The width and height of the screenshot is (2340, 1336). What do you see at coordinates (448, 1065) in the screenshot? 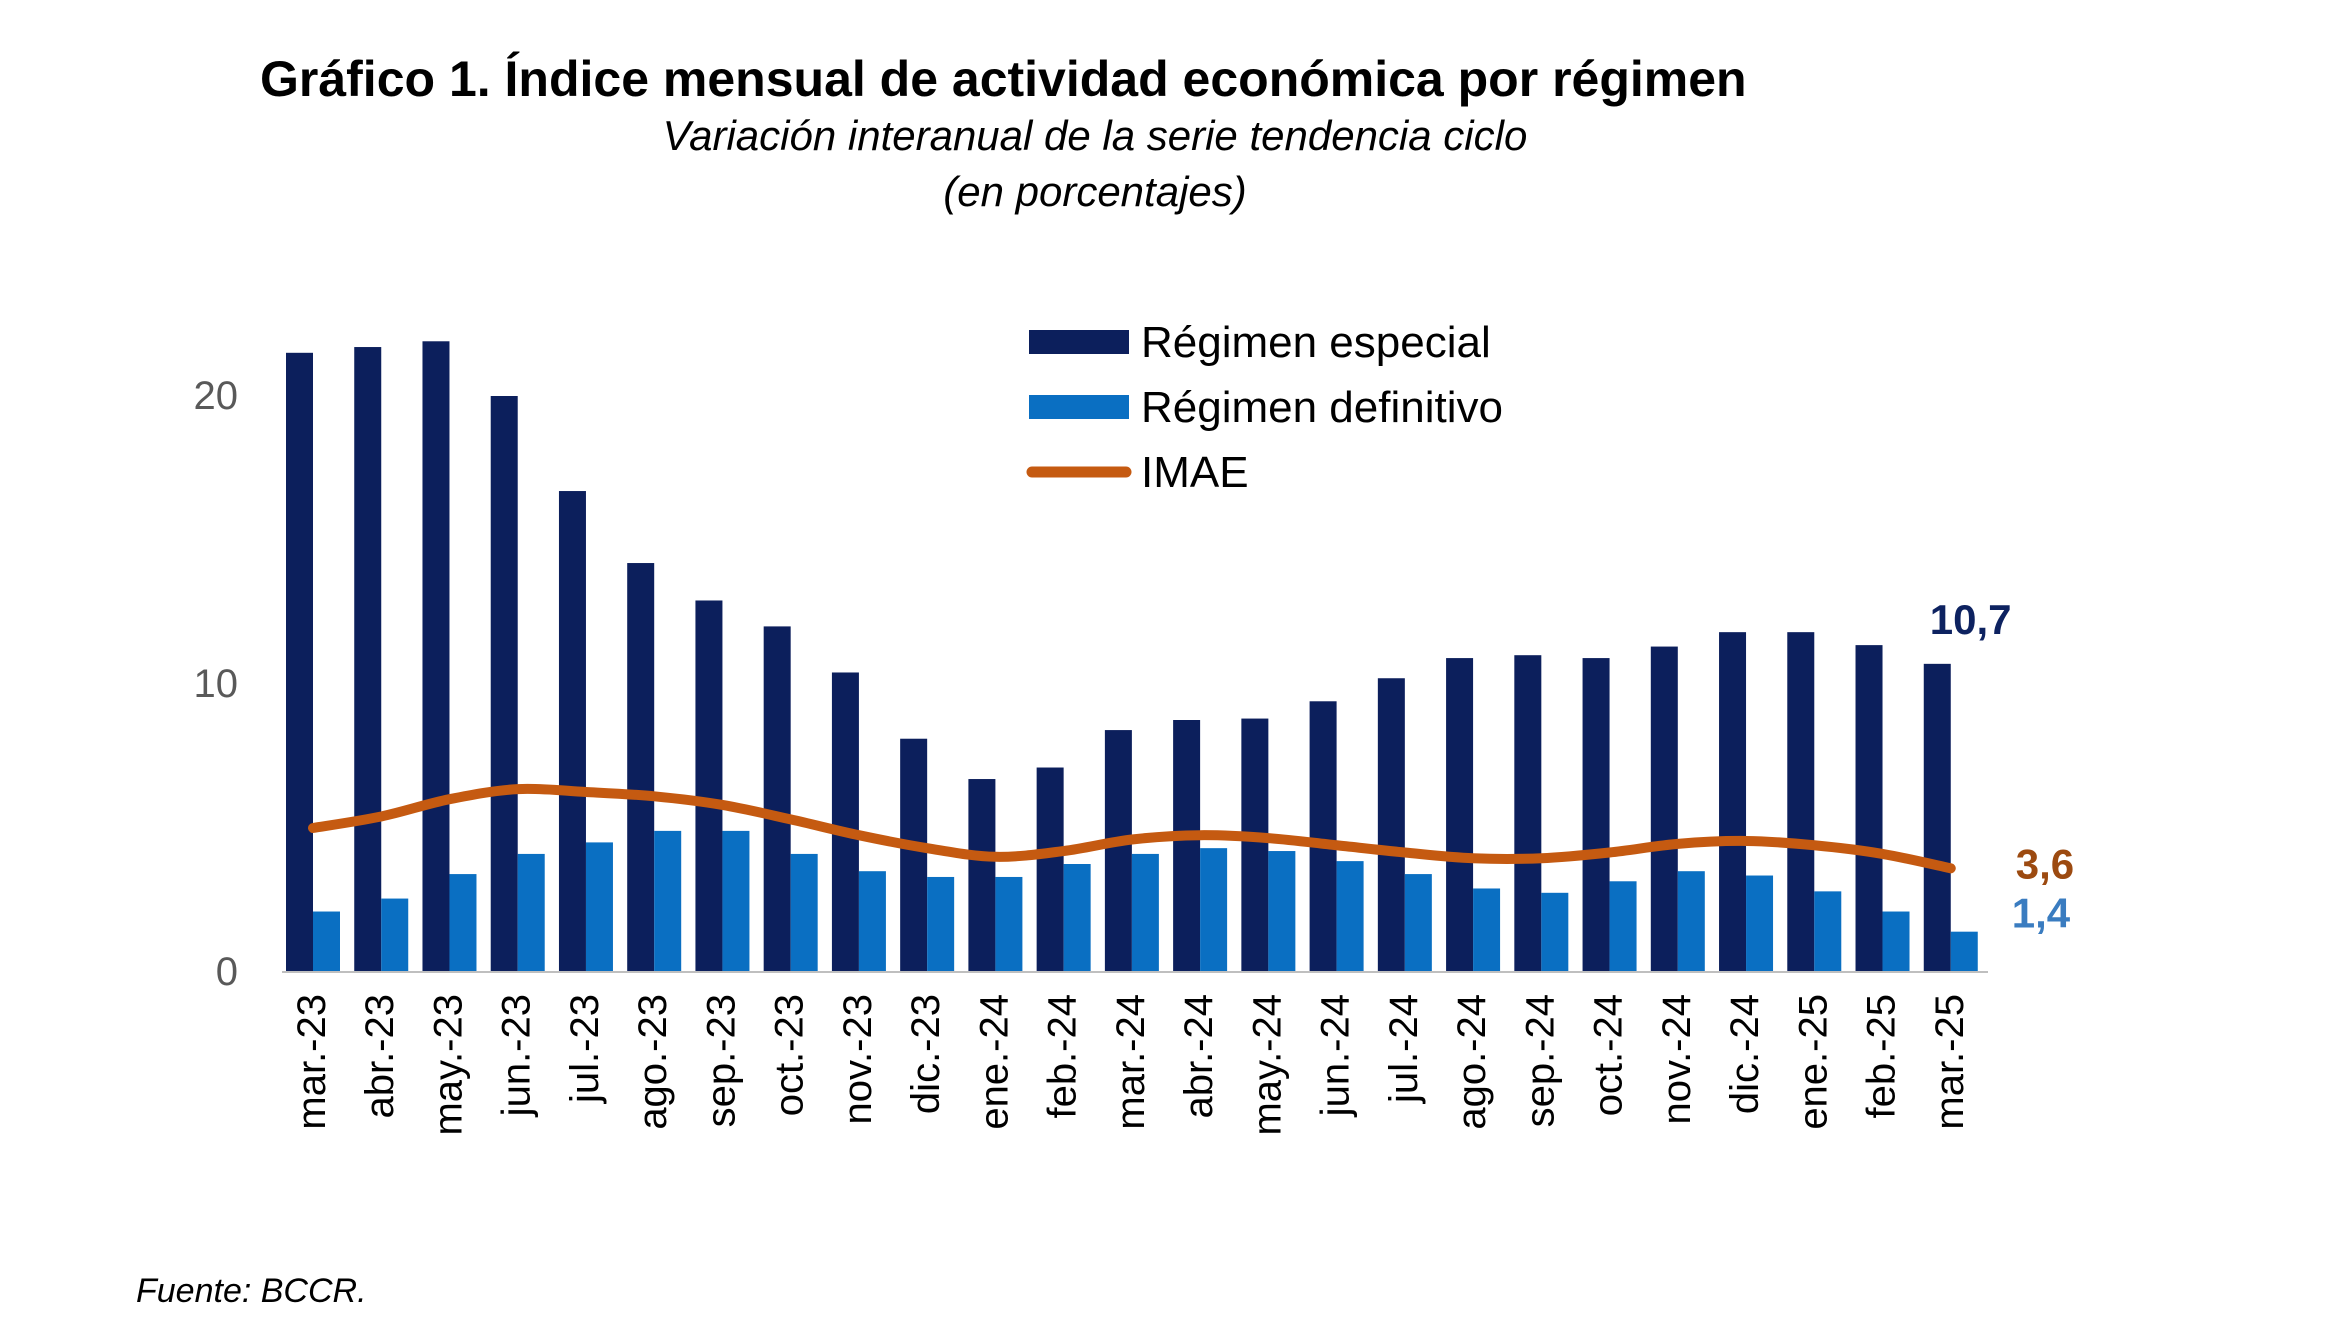
I see `x-tick-label: may.-23` at bounding box center [448, 1065].